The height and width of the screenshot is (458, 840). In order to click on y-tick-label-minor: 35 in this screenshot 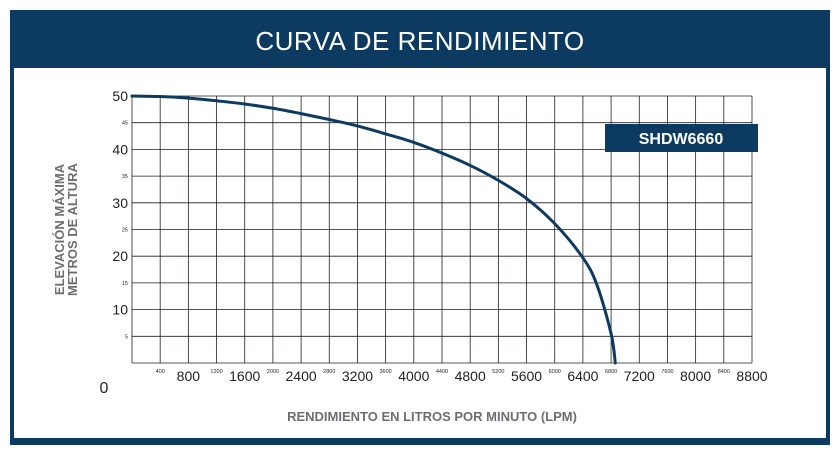, I will do `click(125, 177)`.